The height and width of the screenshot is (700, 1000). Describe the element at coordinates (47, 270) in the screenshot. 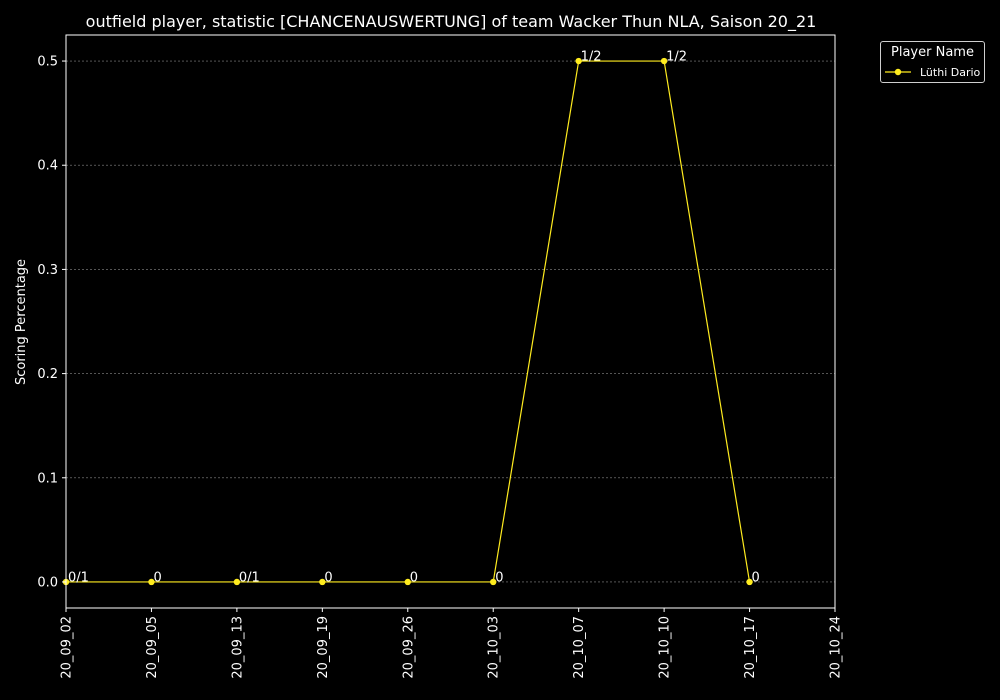

I see `y-tick-label: 0.3` at that location.